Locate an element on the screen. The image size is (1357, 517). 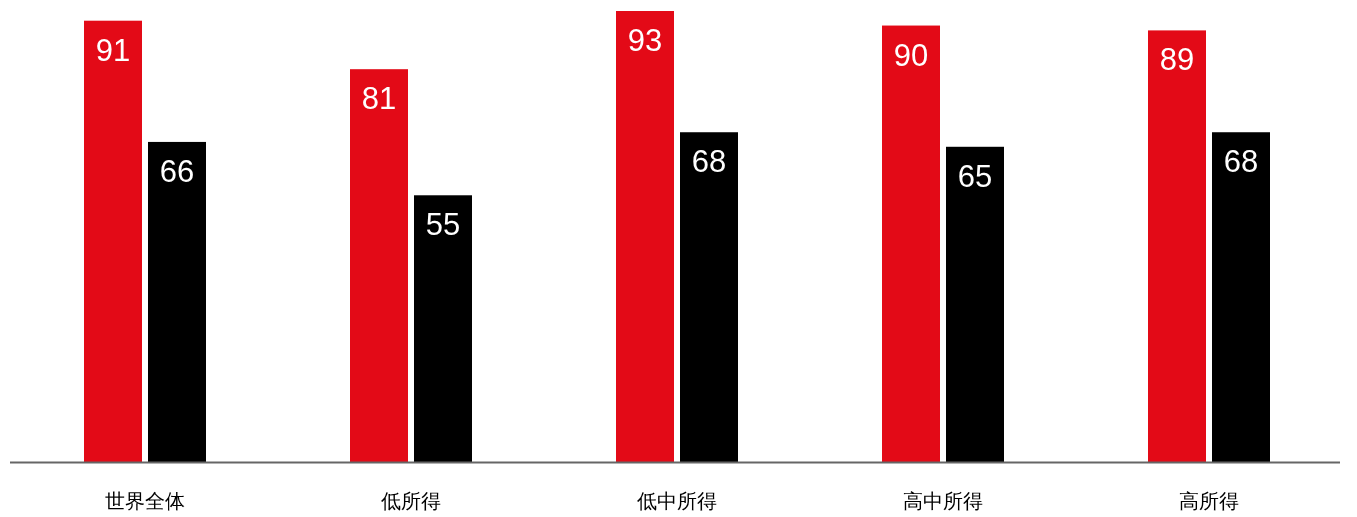
data-label: 81 is located at coordinates (379, 99).